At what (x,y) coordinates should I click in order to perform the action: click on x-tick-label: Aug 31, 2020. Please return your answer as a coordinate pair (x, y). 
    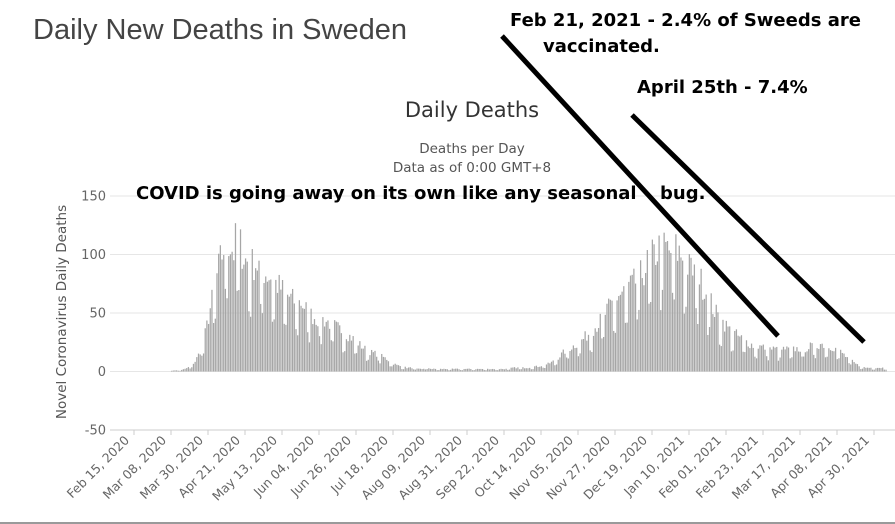
    Looking at the image, I should click on (430, 467).